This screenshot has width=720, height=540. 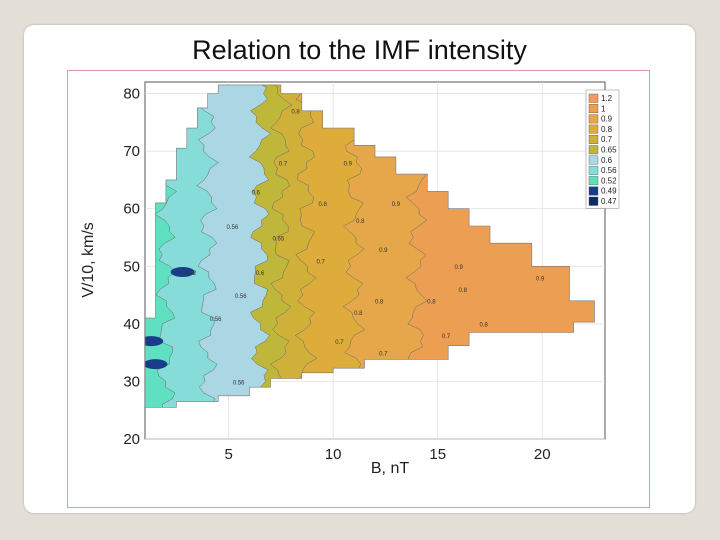 I want to click on contour-label: 0.65, so click(x=279, y=239).